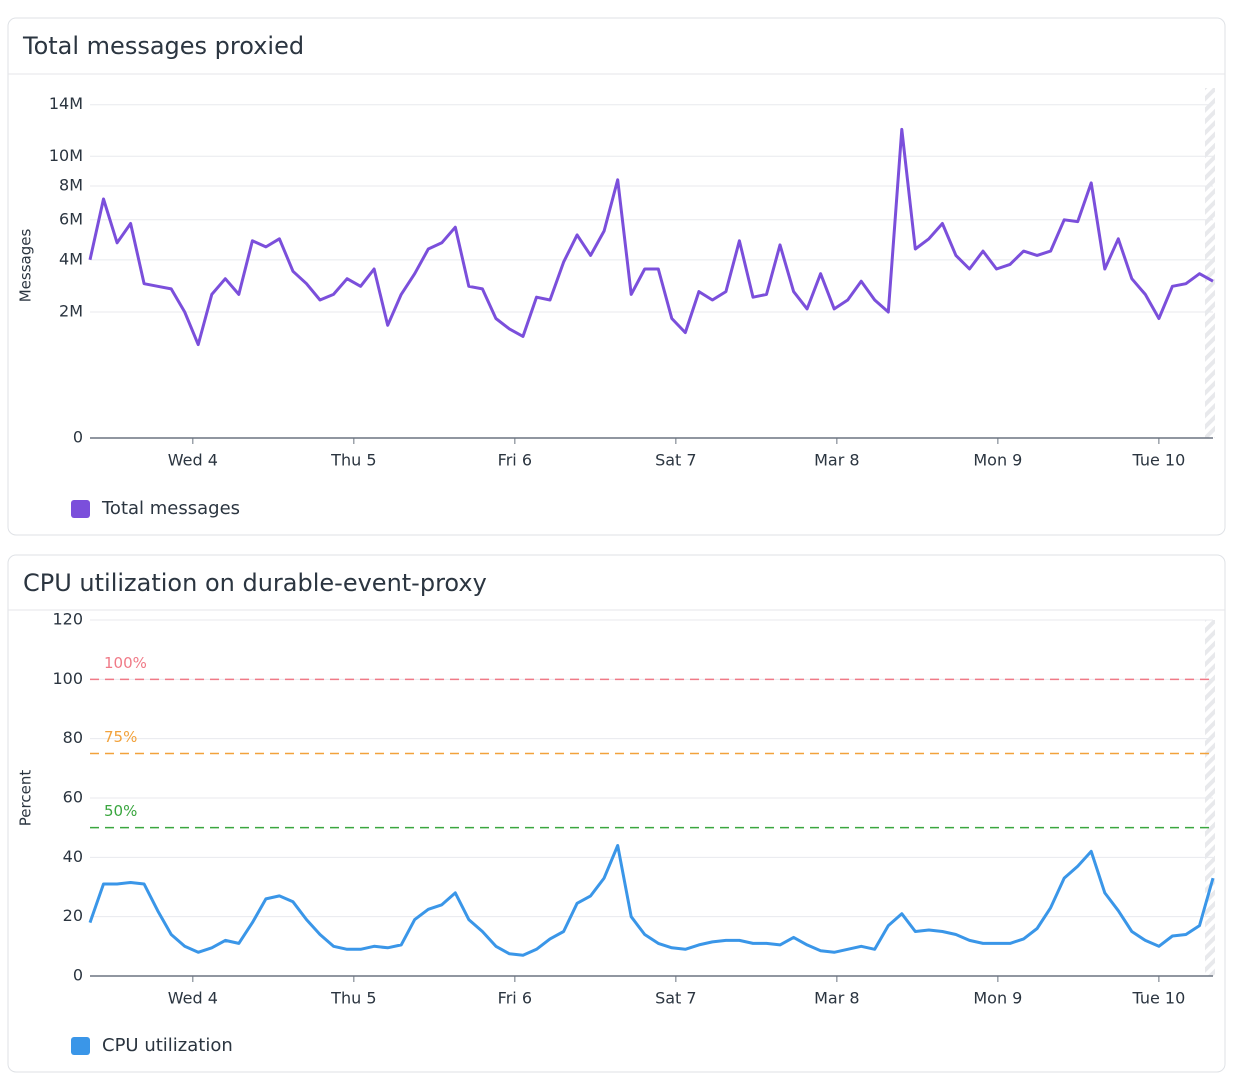 This screenshot has width=1234, height=1084. What do you see at coordinates (71, 185) in the screenshot?
I see `y-tick-label: 8M` at bounding box center [71, 185].